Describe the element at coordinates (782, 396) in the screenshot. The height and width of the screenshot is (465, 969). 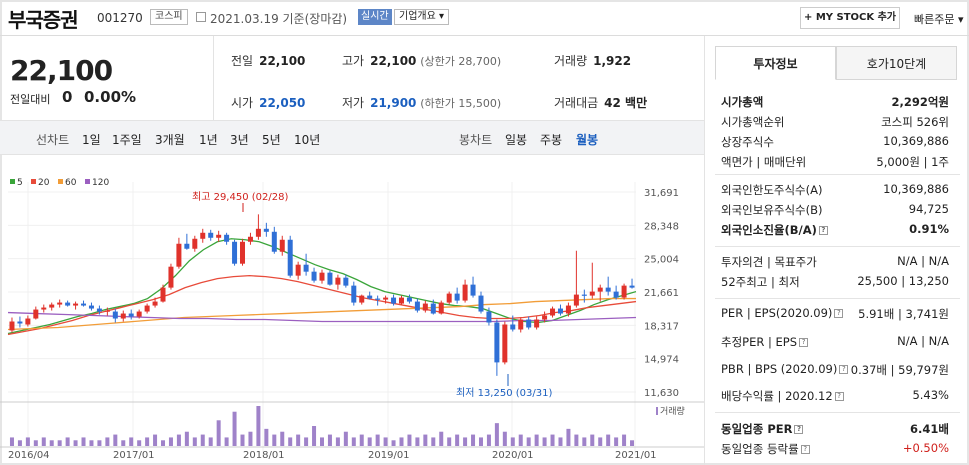
I see `info-row-label: 배당수익률 | 2020.12?` at that location.